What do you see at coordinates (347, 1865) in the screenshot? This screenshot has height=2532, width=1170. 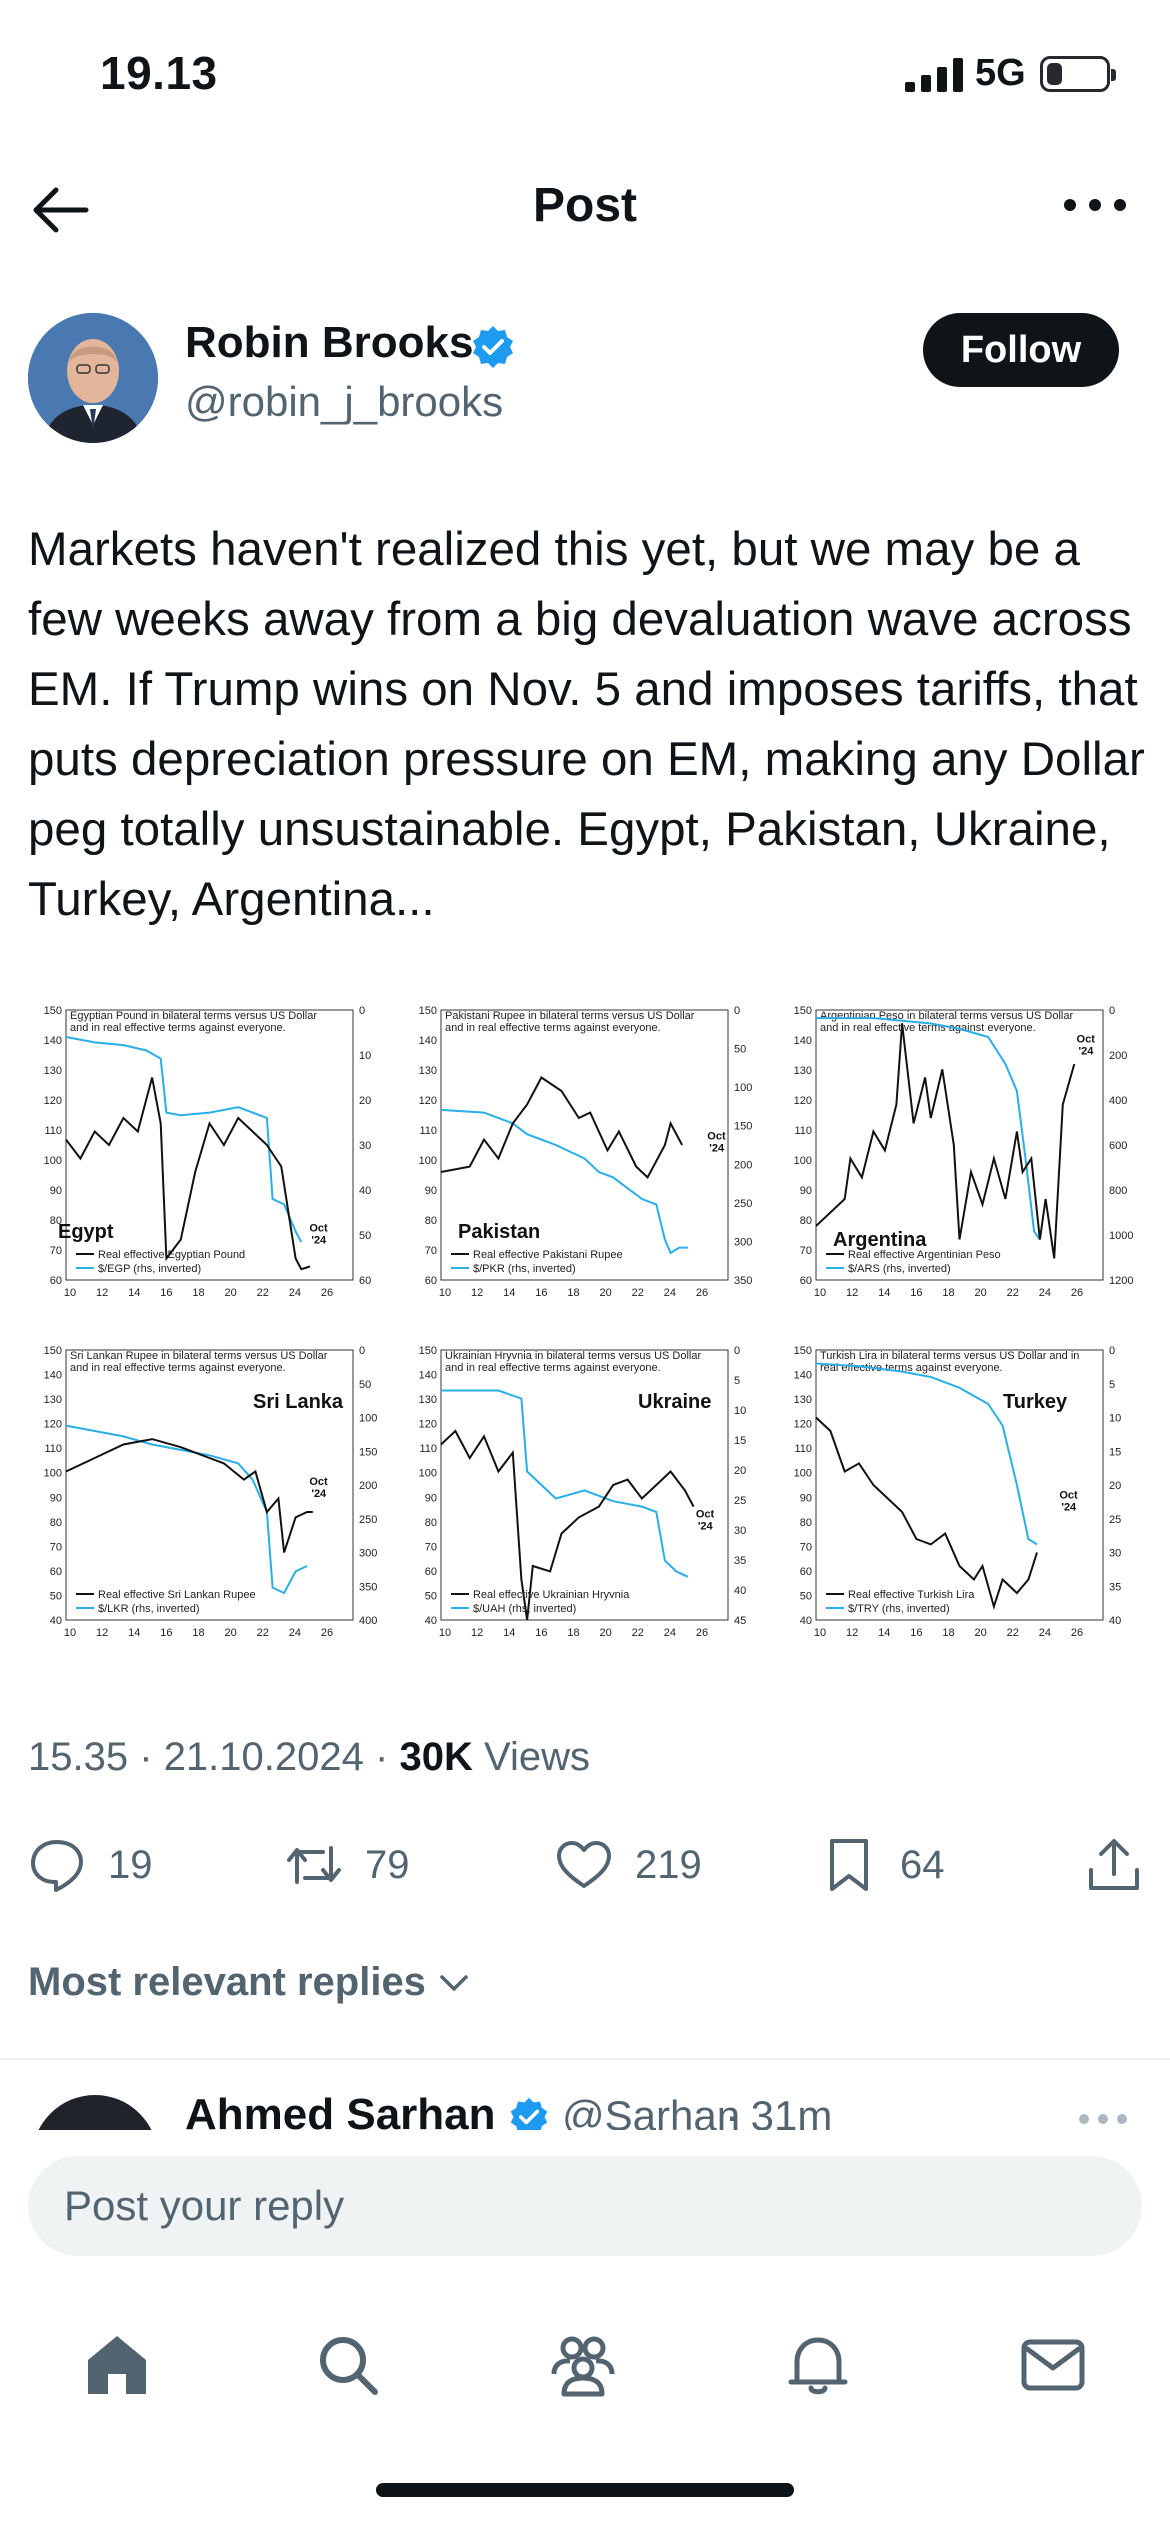 I see `repost-button: 79` at bounding box center [347, 1865].